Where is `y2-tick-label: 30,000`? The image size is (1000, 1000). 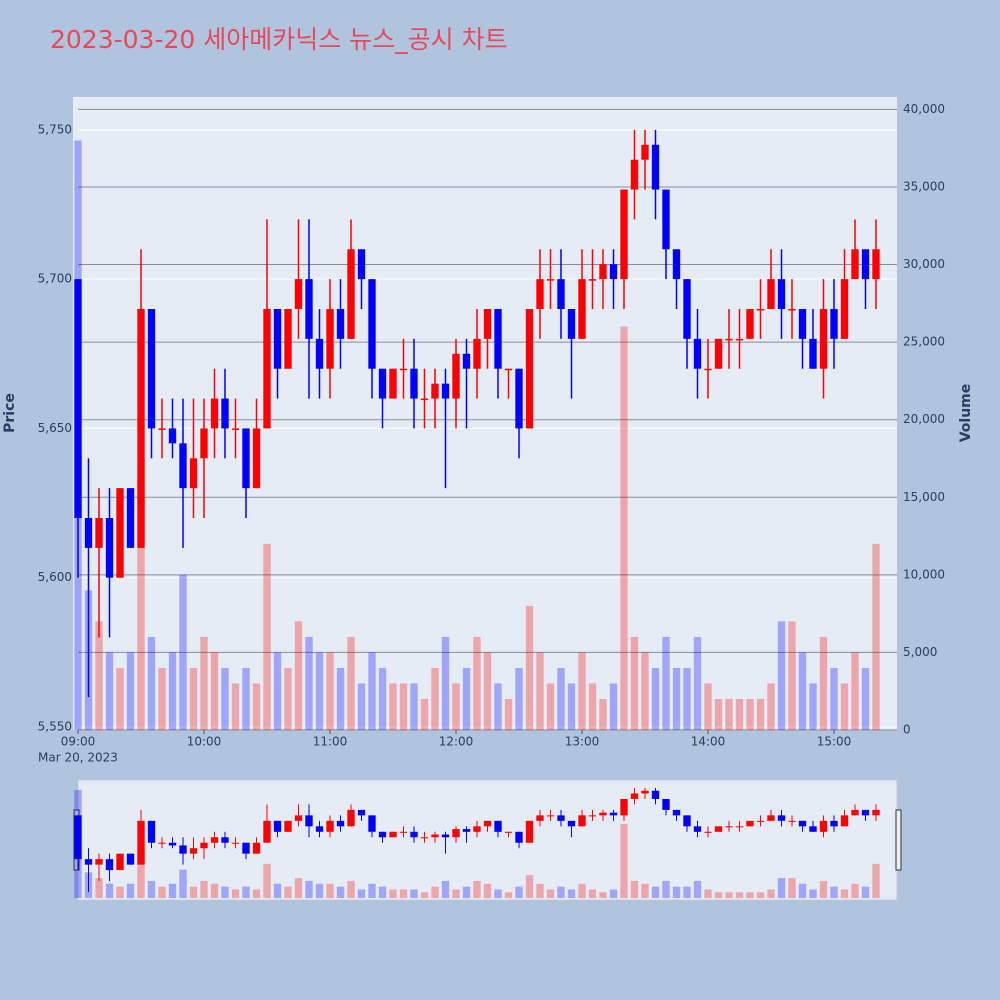
y2-tick-label: 30,000 is located at coordinates (924, 264).